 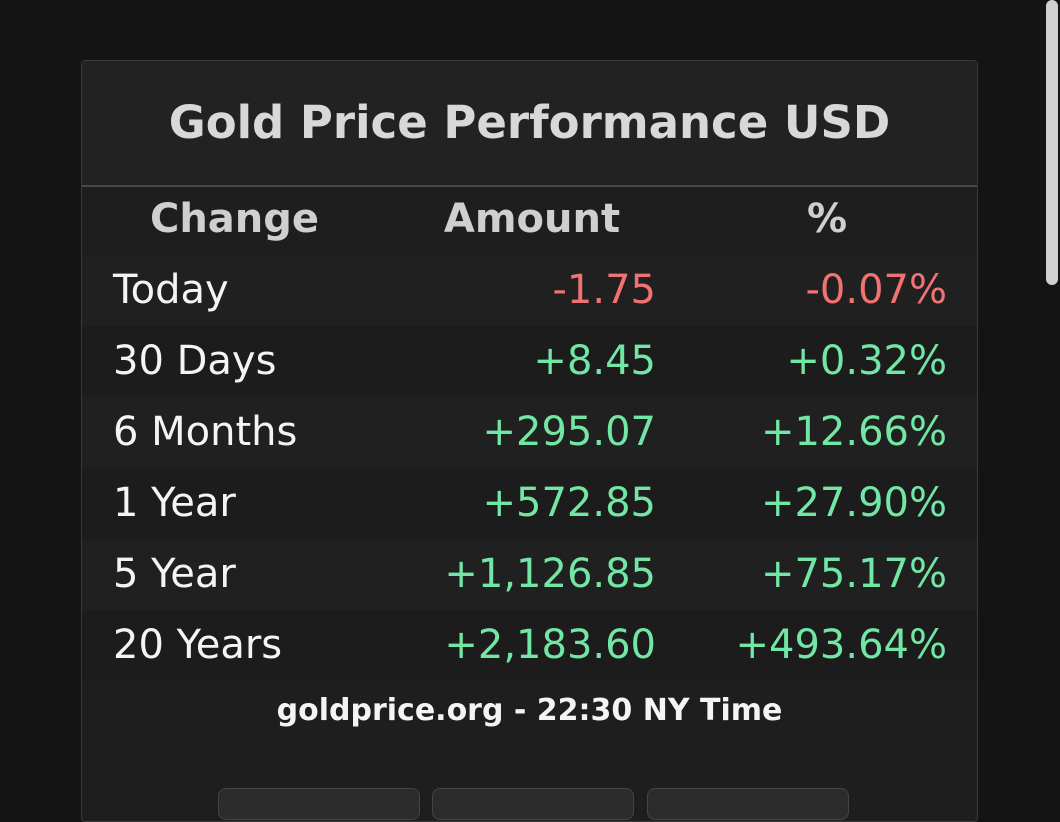 What do you see at coordinates (550, 574) in the screenshot?
I see `amount-change: +1,126.85` at bounding box center [550, 574].